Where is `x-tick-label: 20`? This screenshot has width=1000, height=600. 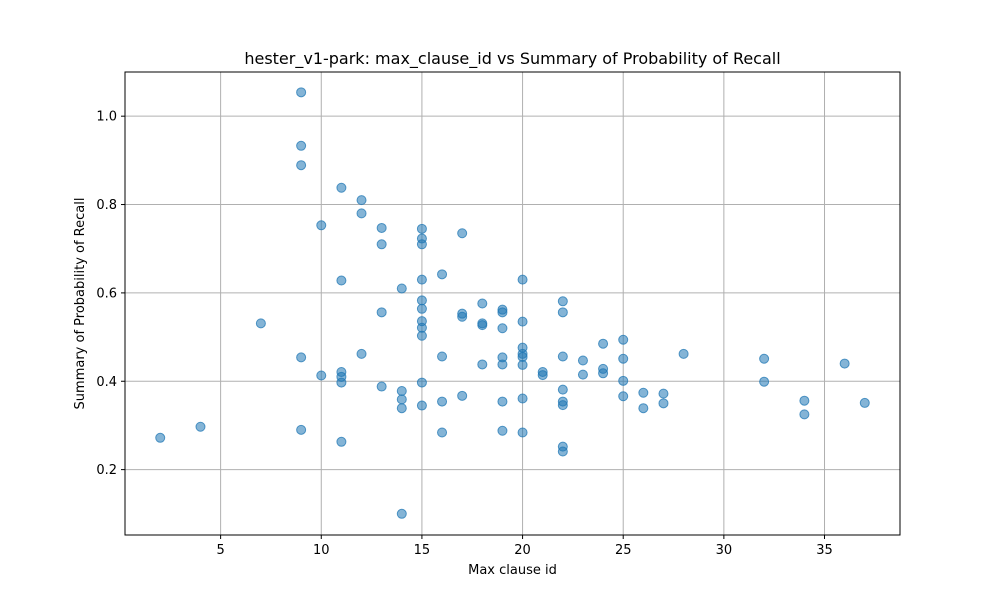 x-tick-label: 20 is located at coordinates (522, 550).